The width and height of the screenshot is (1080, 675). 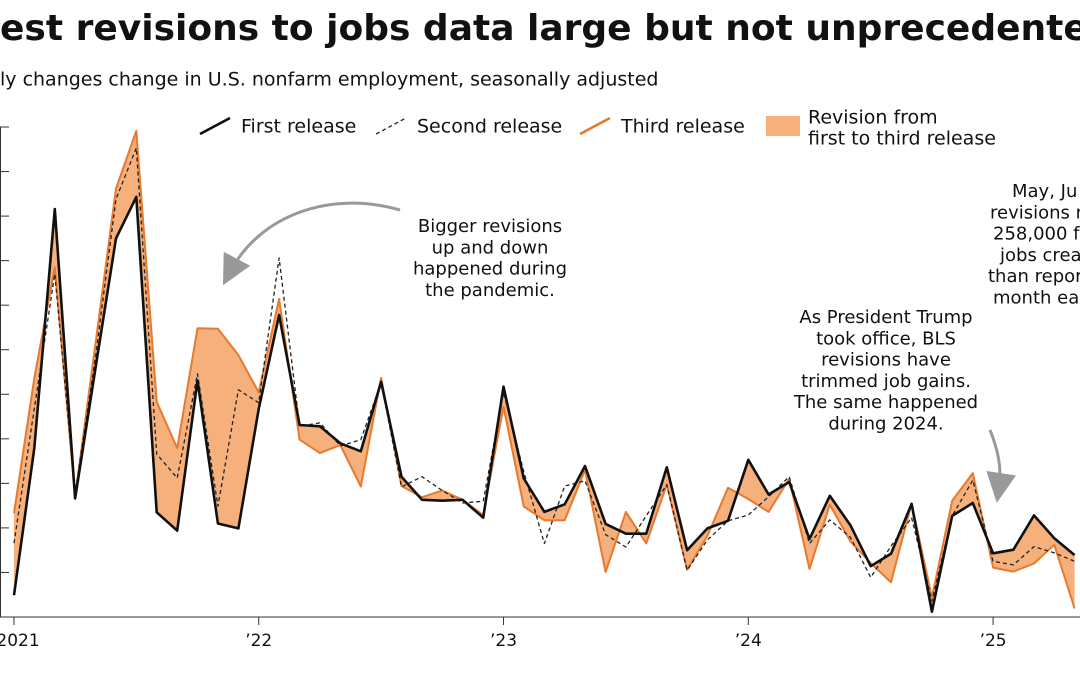 What do you see at coordinates (748, 641) in the screenshot?
I see `x-tick-label: ’24` at bounding box center [748, 641].